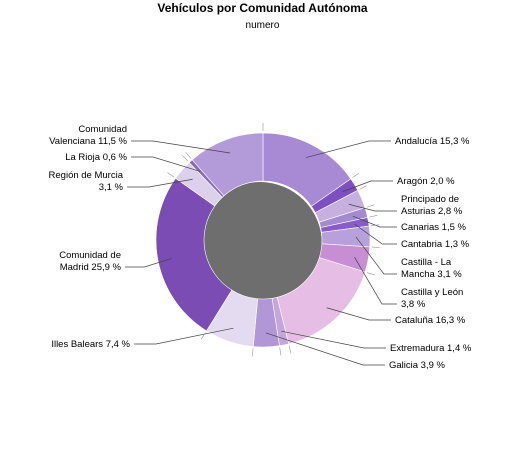 The height and width of the screenshot is (450, 525). What do you see at coordinates (430, 320) in the screenshot?
I see `slice-label-7: Cataluña 16,3 %` at bounding box center [430, 320].